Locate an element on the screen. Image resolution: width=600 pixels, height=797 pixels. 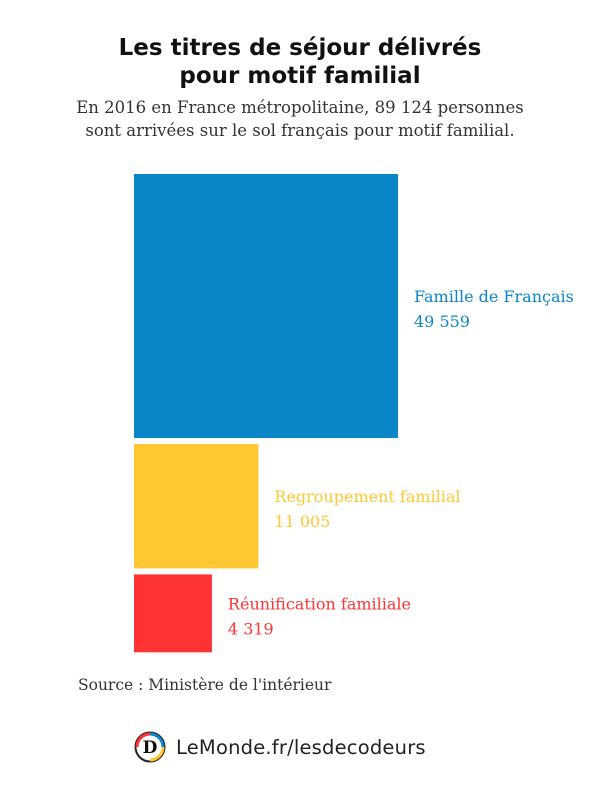
series-value-1: 49 559 is located at coordinates (442, 321).